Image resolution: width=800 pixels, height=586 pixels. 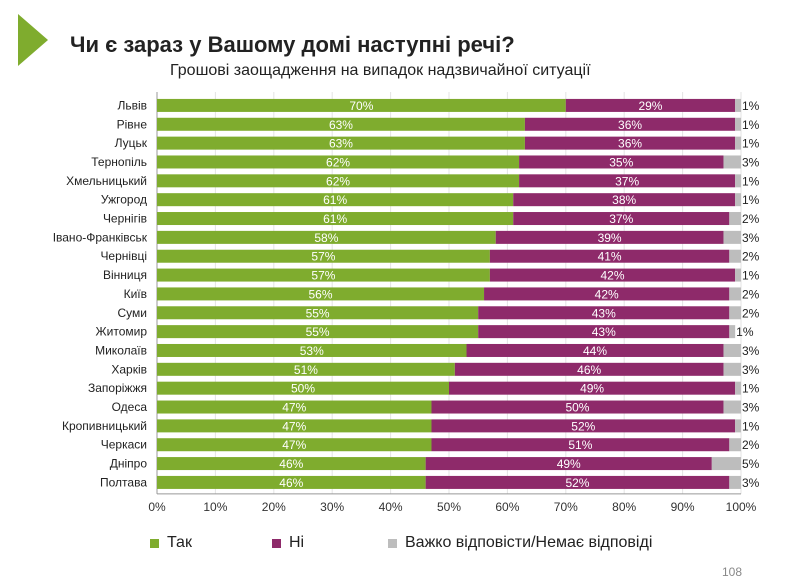 What do you see at coordinates (123, 482) in the screenshot?
I see `category-label: Полтава` at bounding box center [123, 482].